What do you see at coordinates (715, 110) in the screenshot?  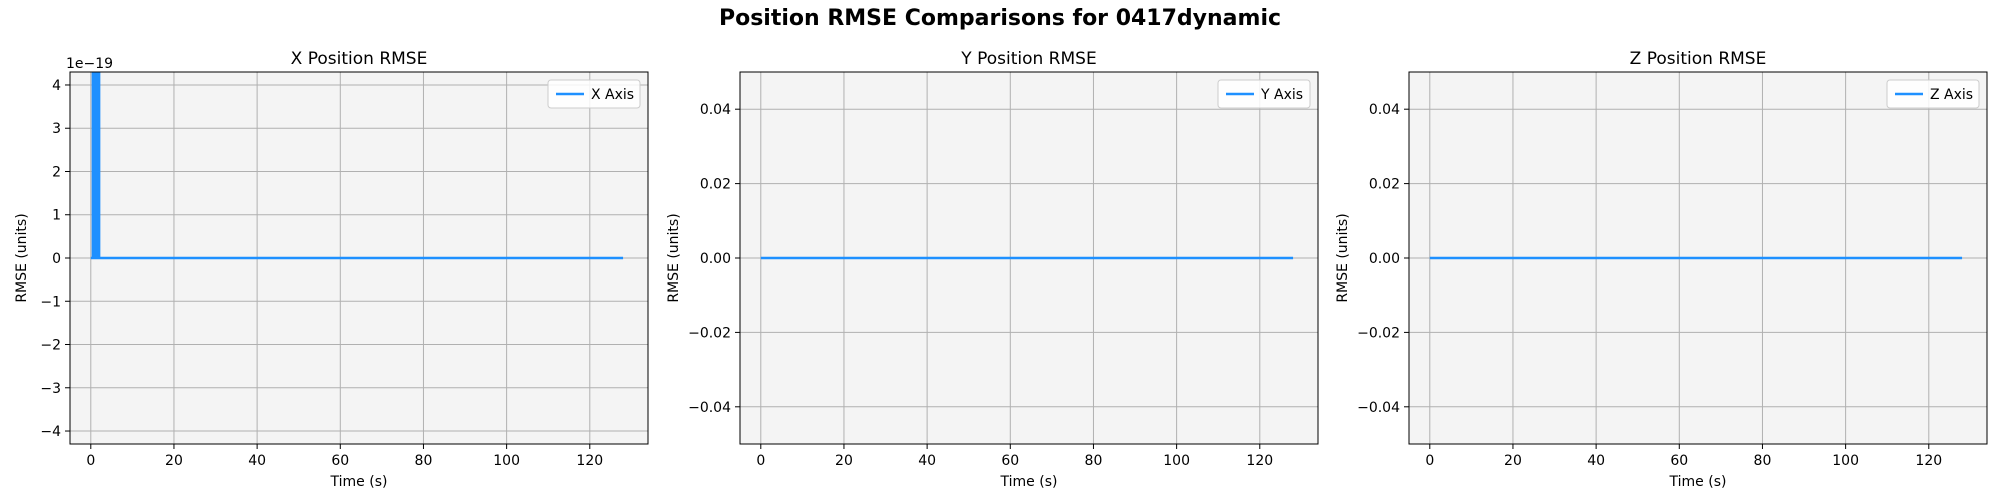 I see `y-tick-label-y-4: 0.04` at bounding box center [715, 110].